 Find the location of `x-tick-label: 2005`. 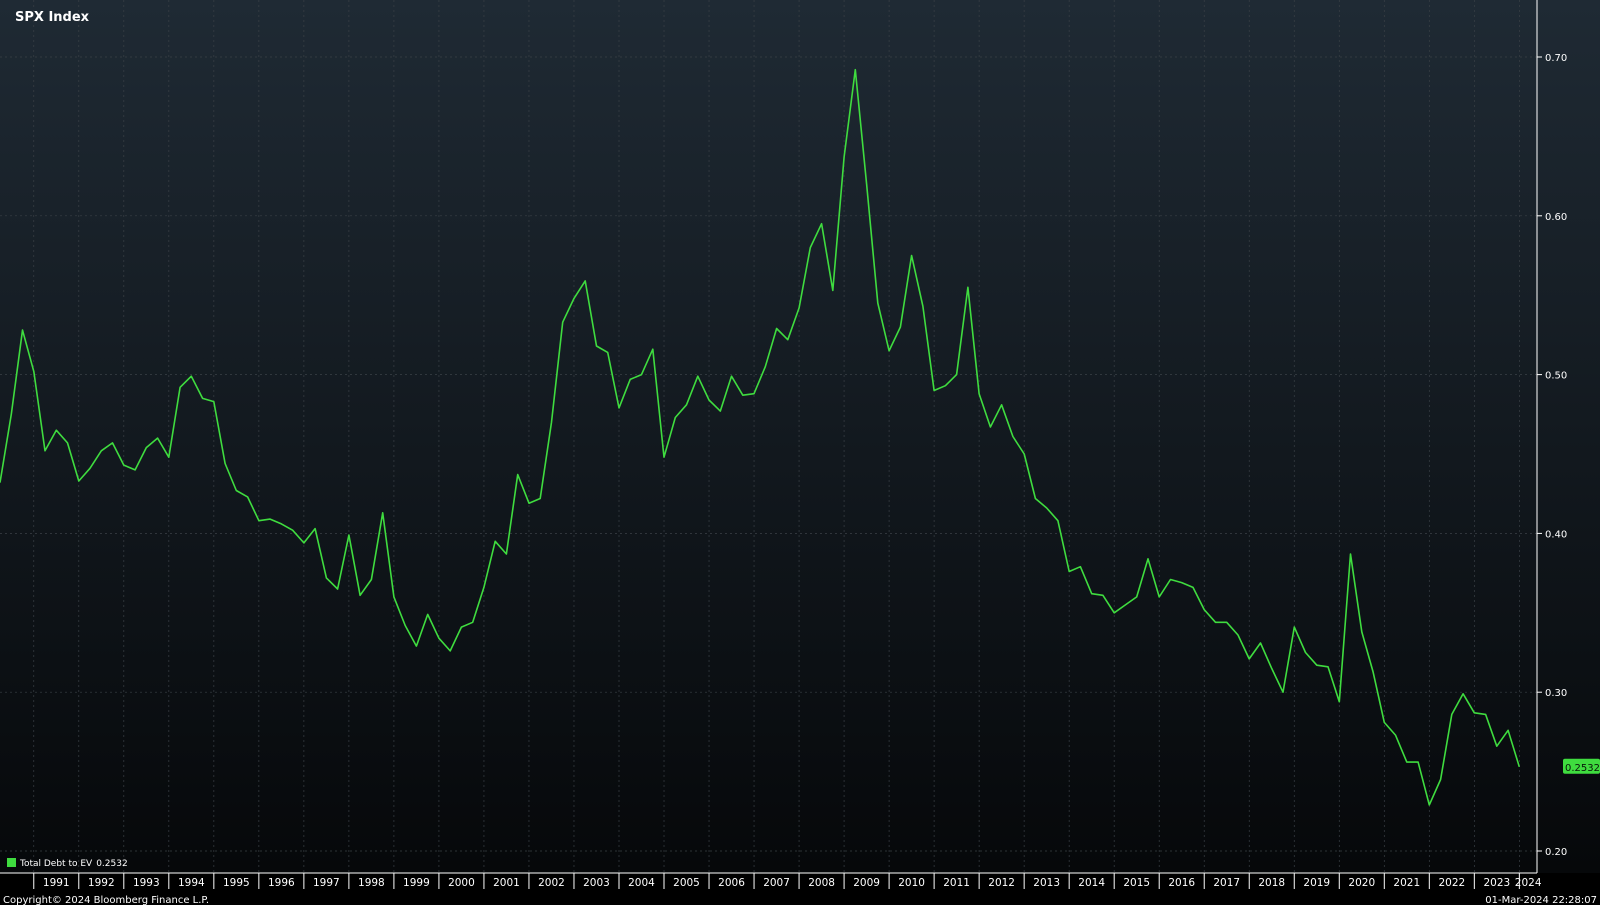

x-tick-label: 2005 is located at coordinates (686, 883).